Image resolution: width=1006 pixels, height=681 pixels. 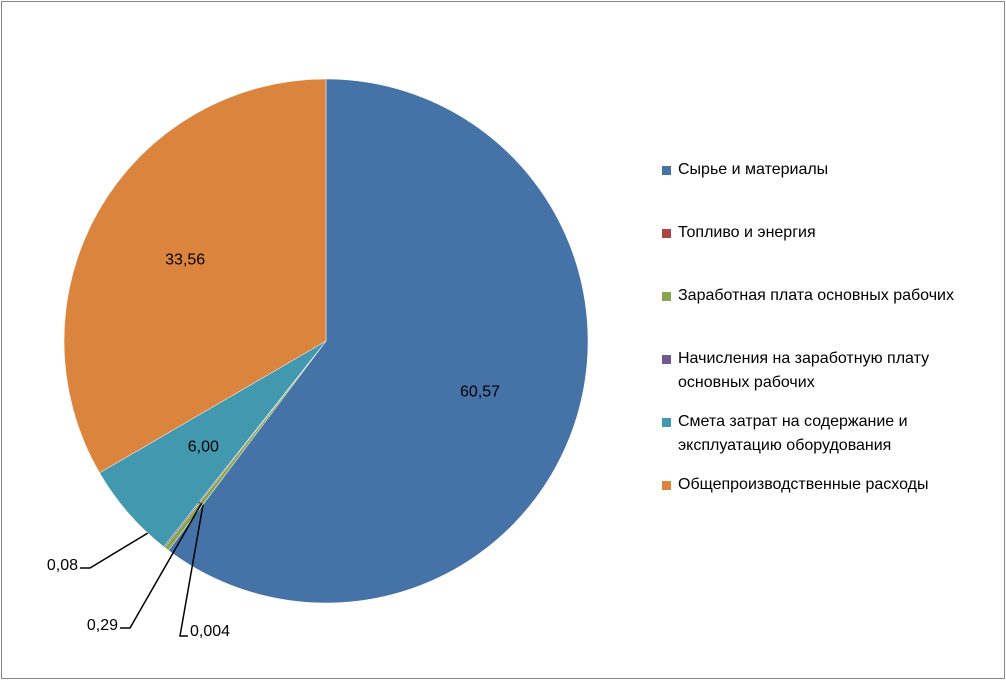 What do you see at coordinates (816, 295) in the screenshot?
I see `legend-label: Заработная плата основных рабочих` at bounding box center [816, 295].